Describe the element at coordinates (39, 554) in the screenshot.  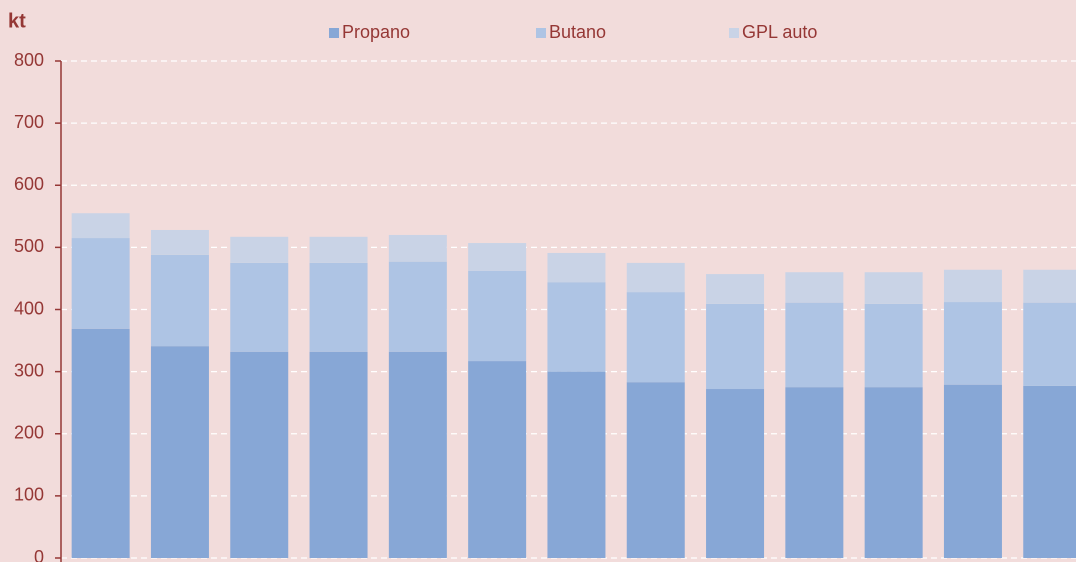
I see `y-tick-label: 0` at that location.